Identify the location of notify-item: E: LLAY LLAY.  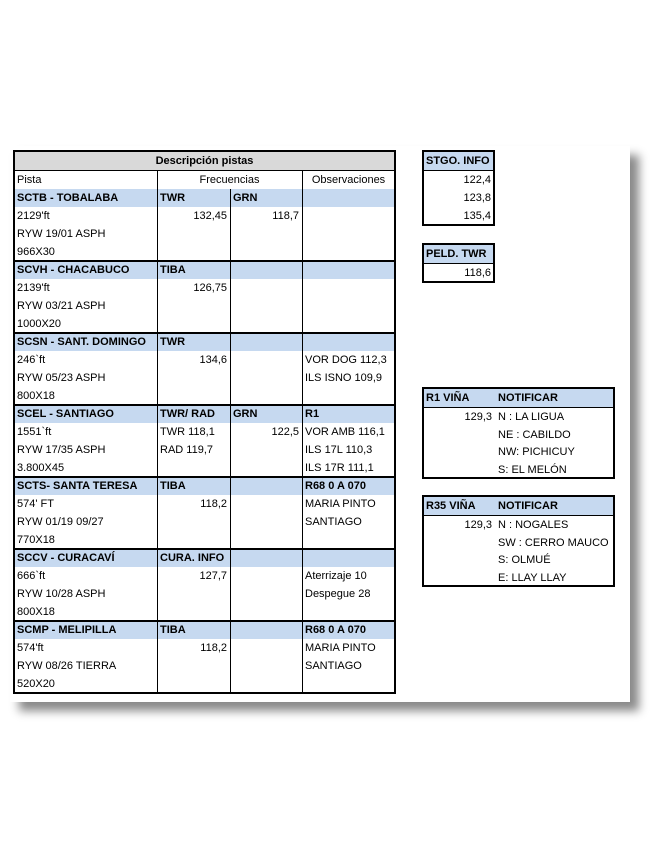
(532, 577).